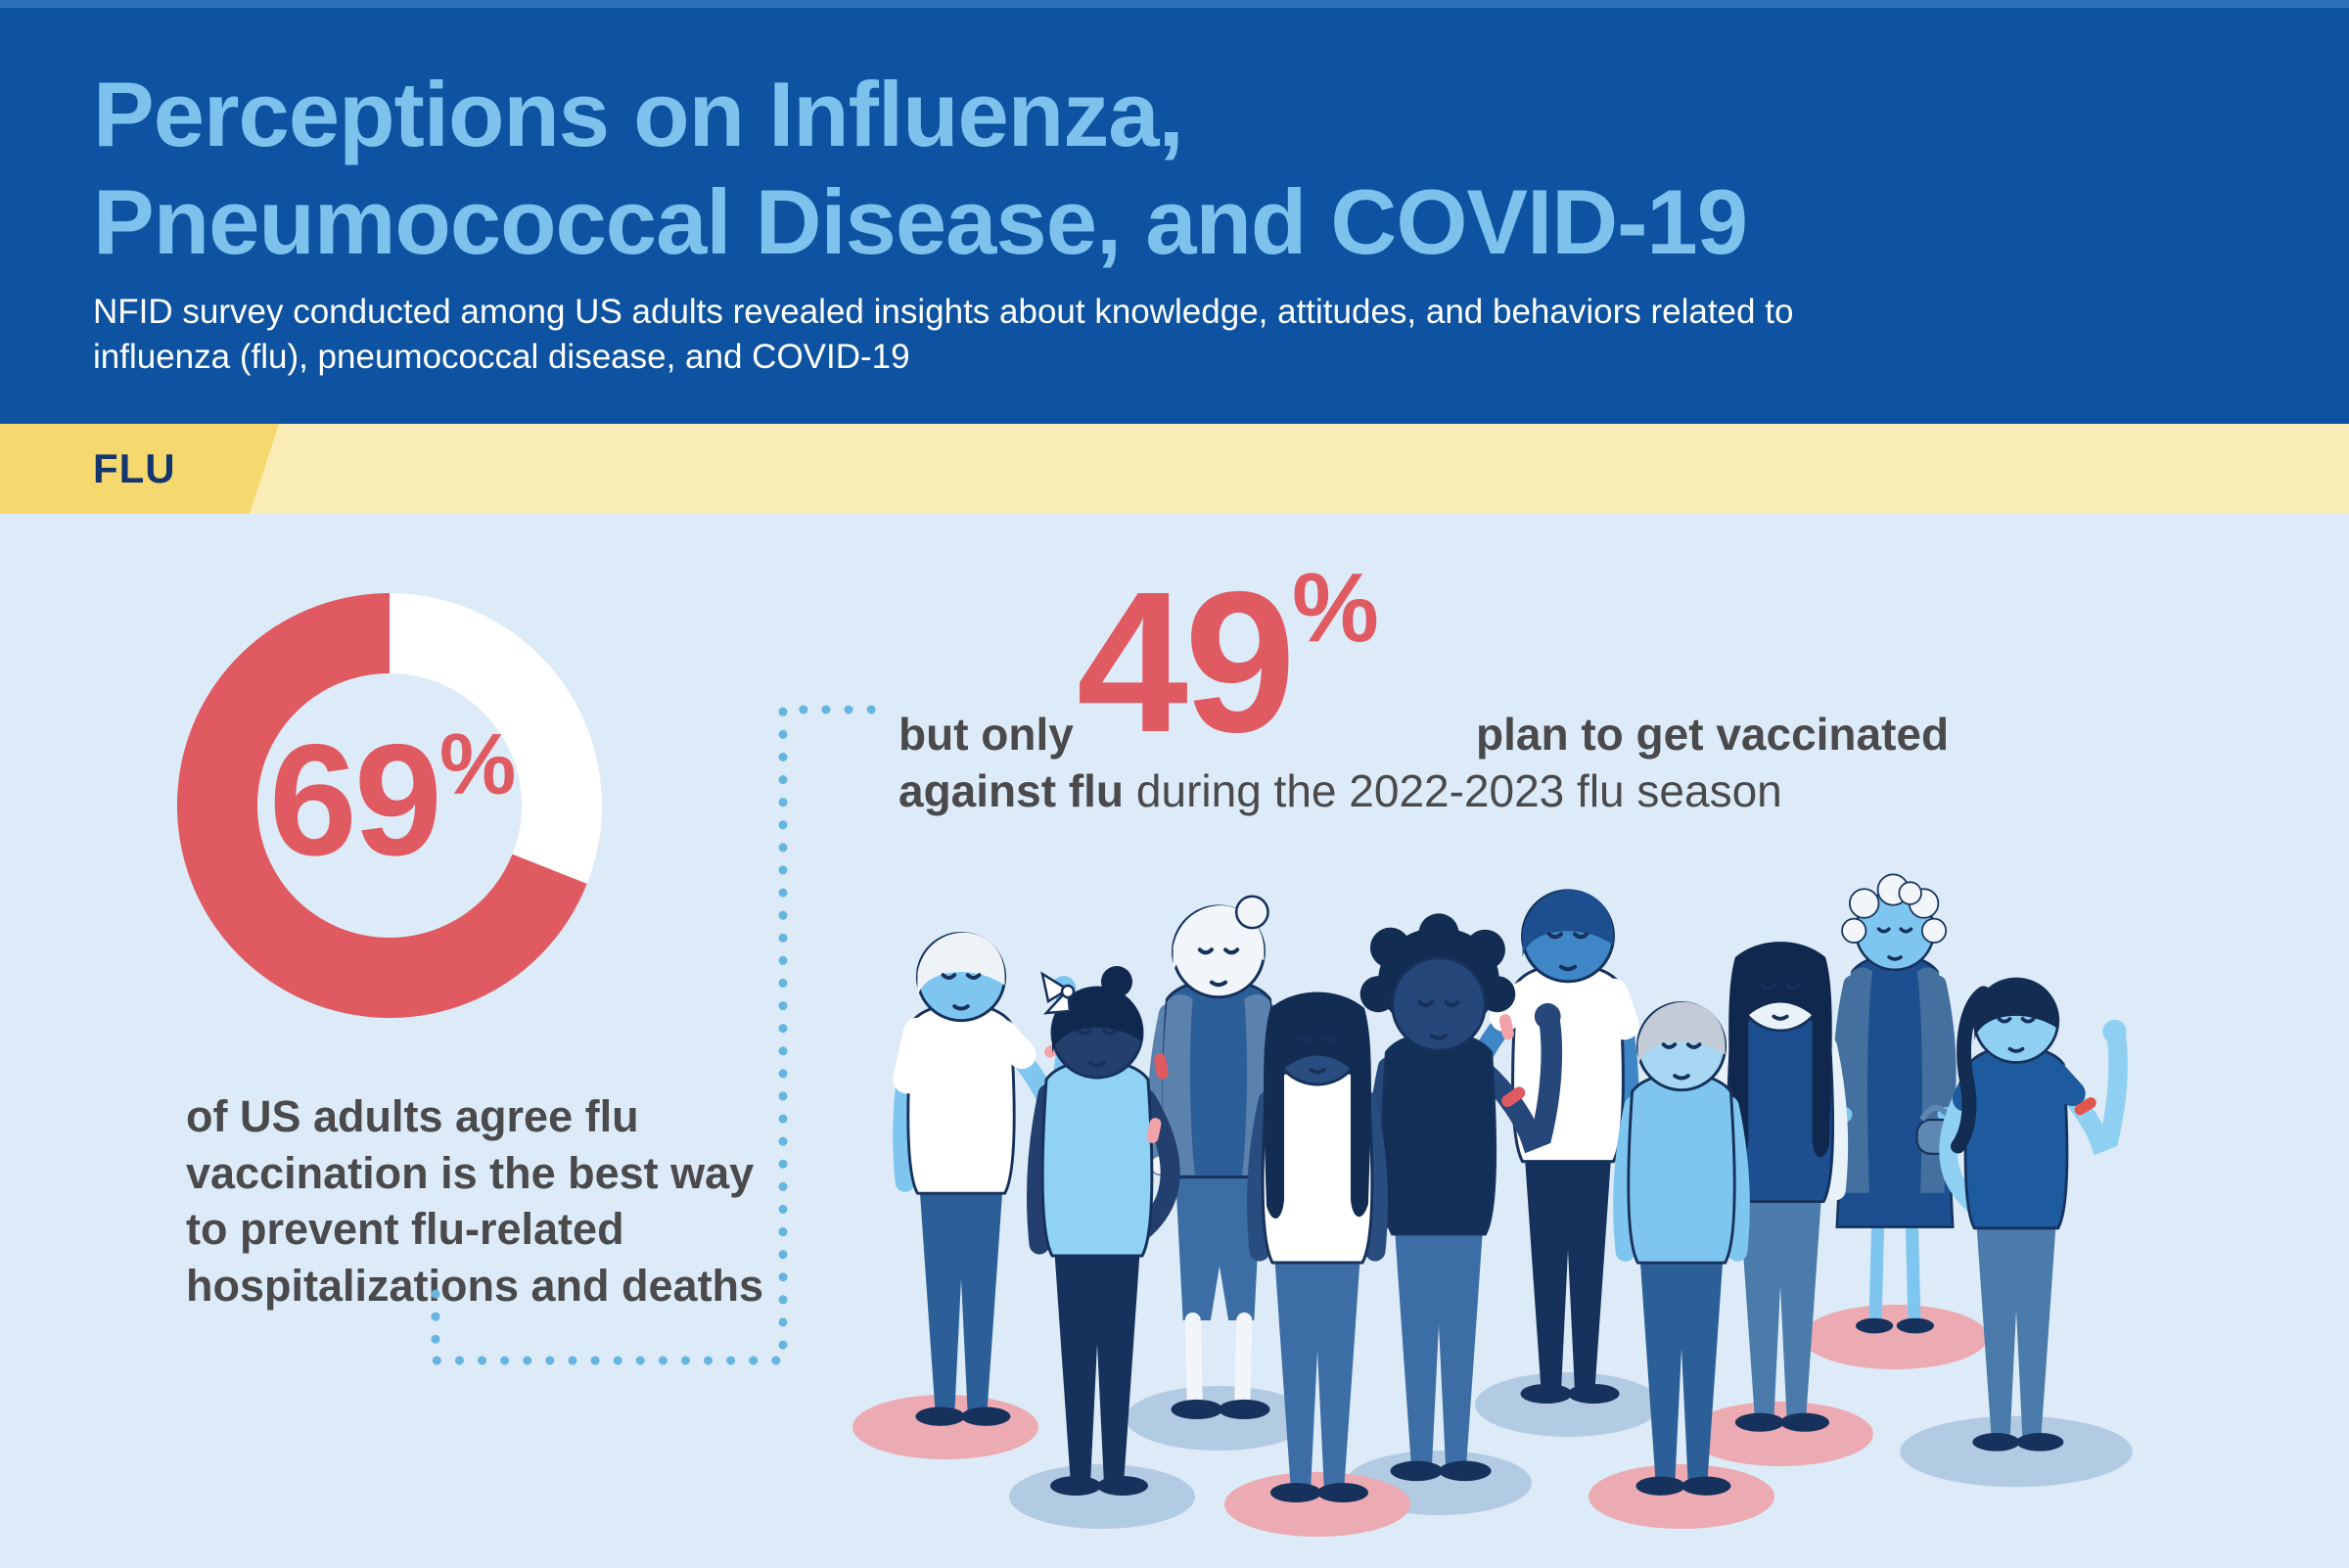 The height and width of the screenshot is (1568, 2349). Describe the element at coordinates (986, 734) in the screenshot. I see `stat-49-lead: but only` at that location.